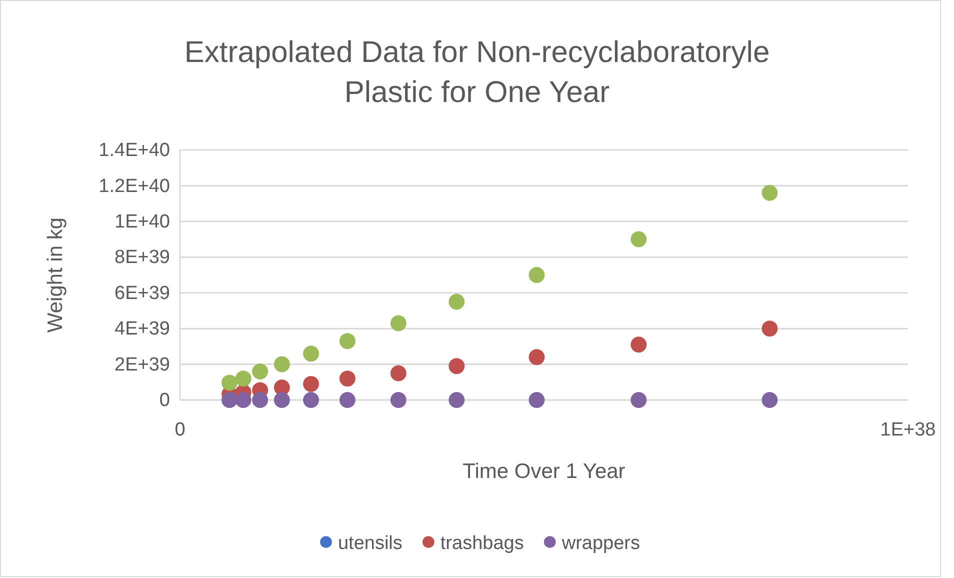  Describe the element at coordinates (134, 151) in the screenshot. I see `y-tick-label: 1.4E+40` at that location.